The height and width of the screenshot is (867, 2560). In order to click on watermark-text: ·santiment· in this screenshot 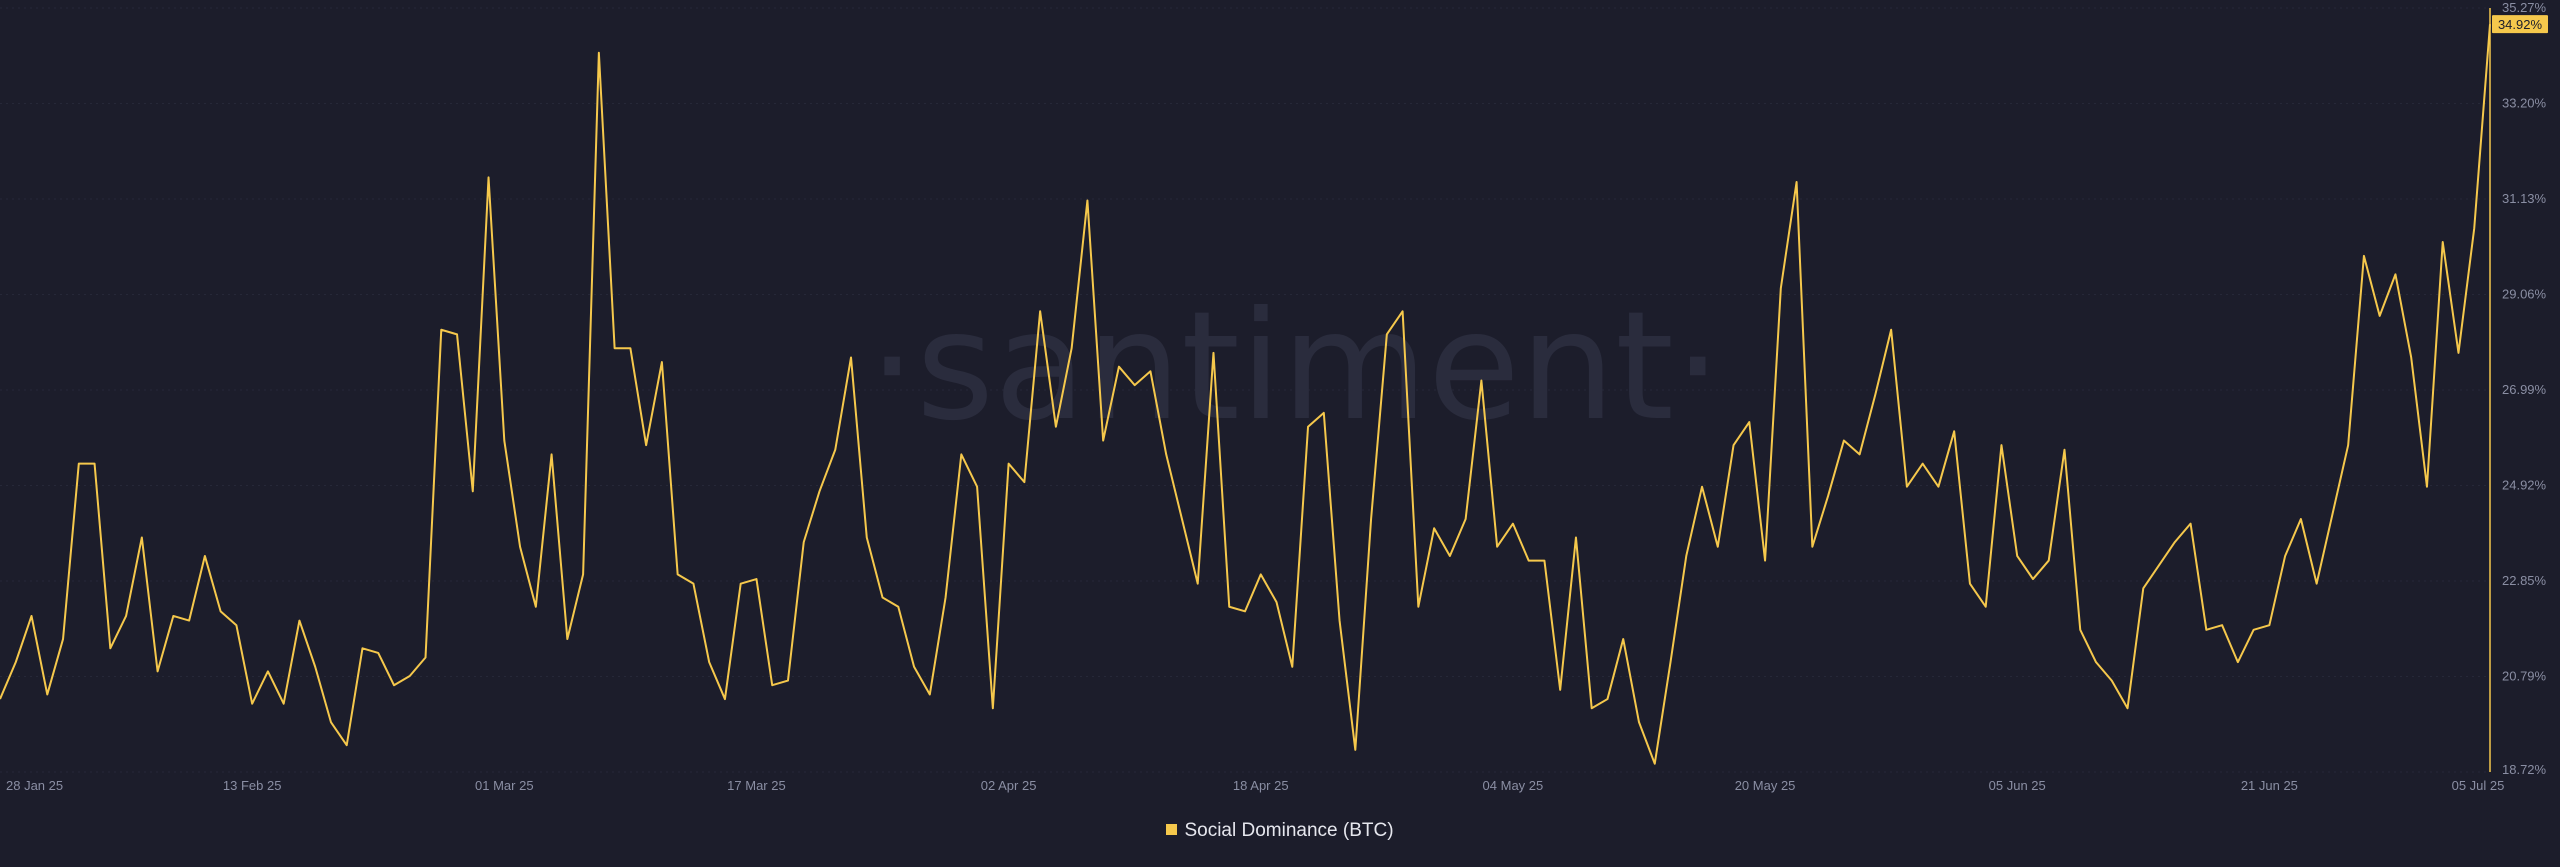, I will do `click(1294, 367)`.